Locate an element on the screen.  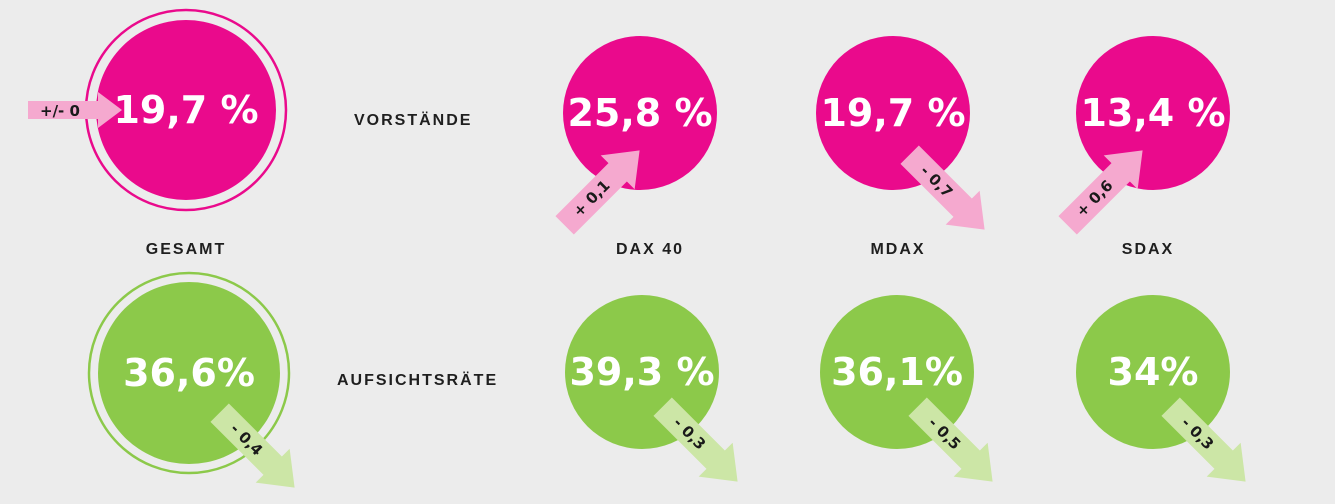
vorstaende-dax40-value: 25,8 % is located at coordinates (639, 113).